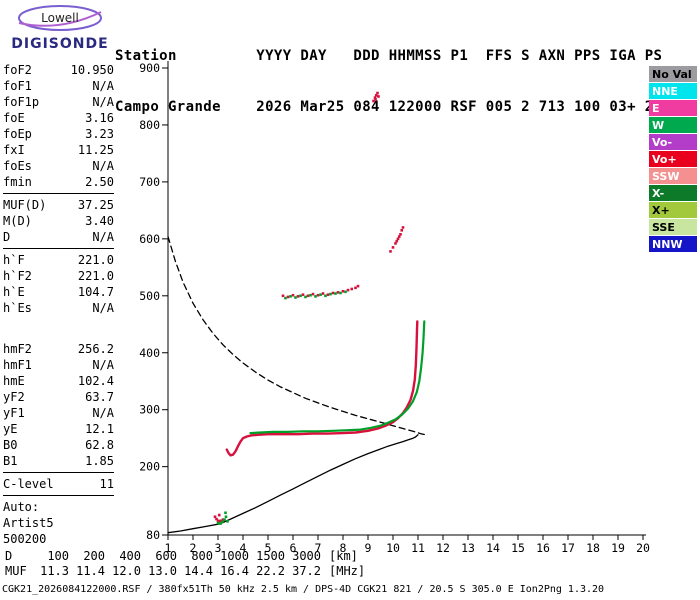 This screenshot has height=600, width=700. I want to click on x-tick-label: 20, so click(643, 548).